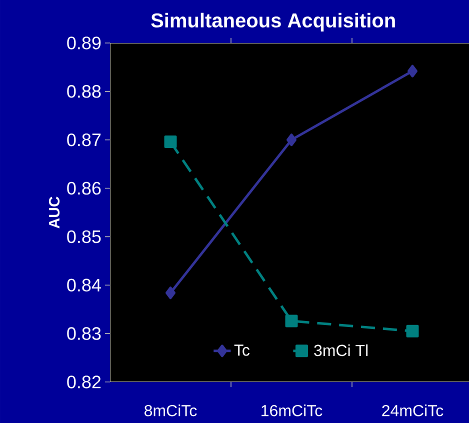  What do you see at coordinates (84, 188) in the screenshot?
I see `y-tick-label: 0.86` at bounding box center [84, 188].